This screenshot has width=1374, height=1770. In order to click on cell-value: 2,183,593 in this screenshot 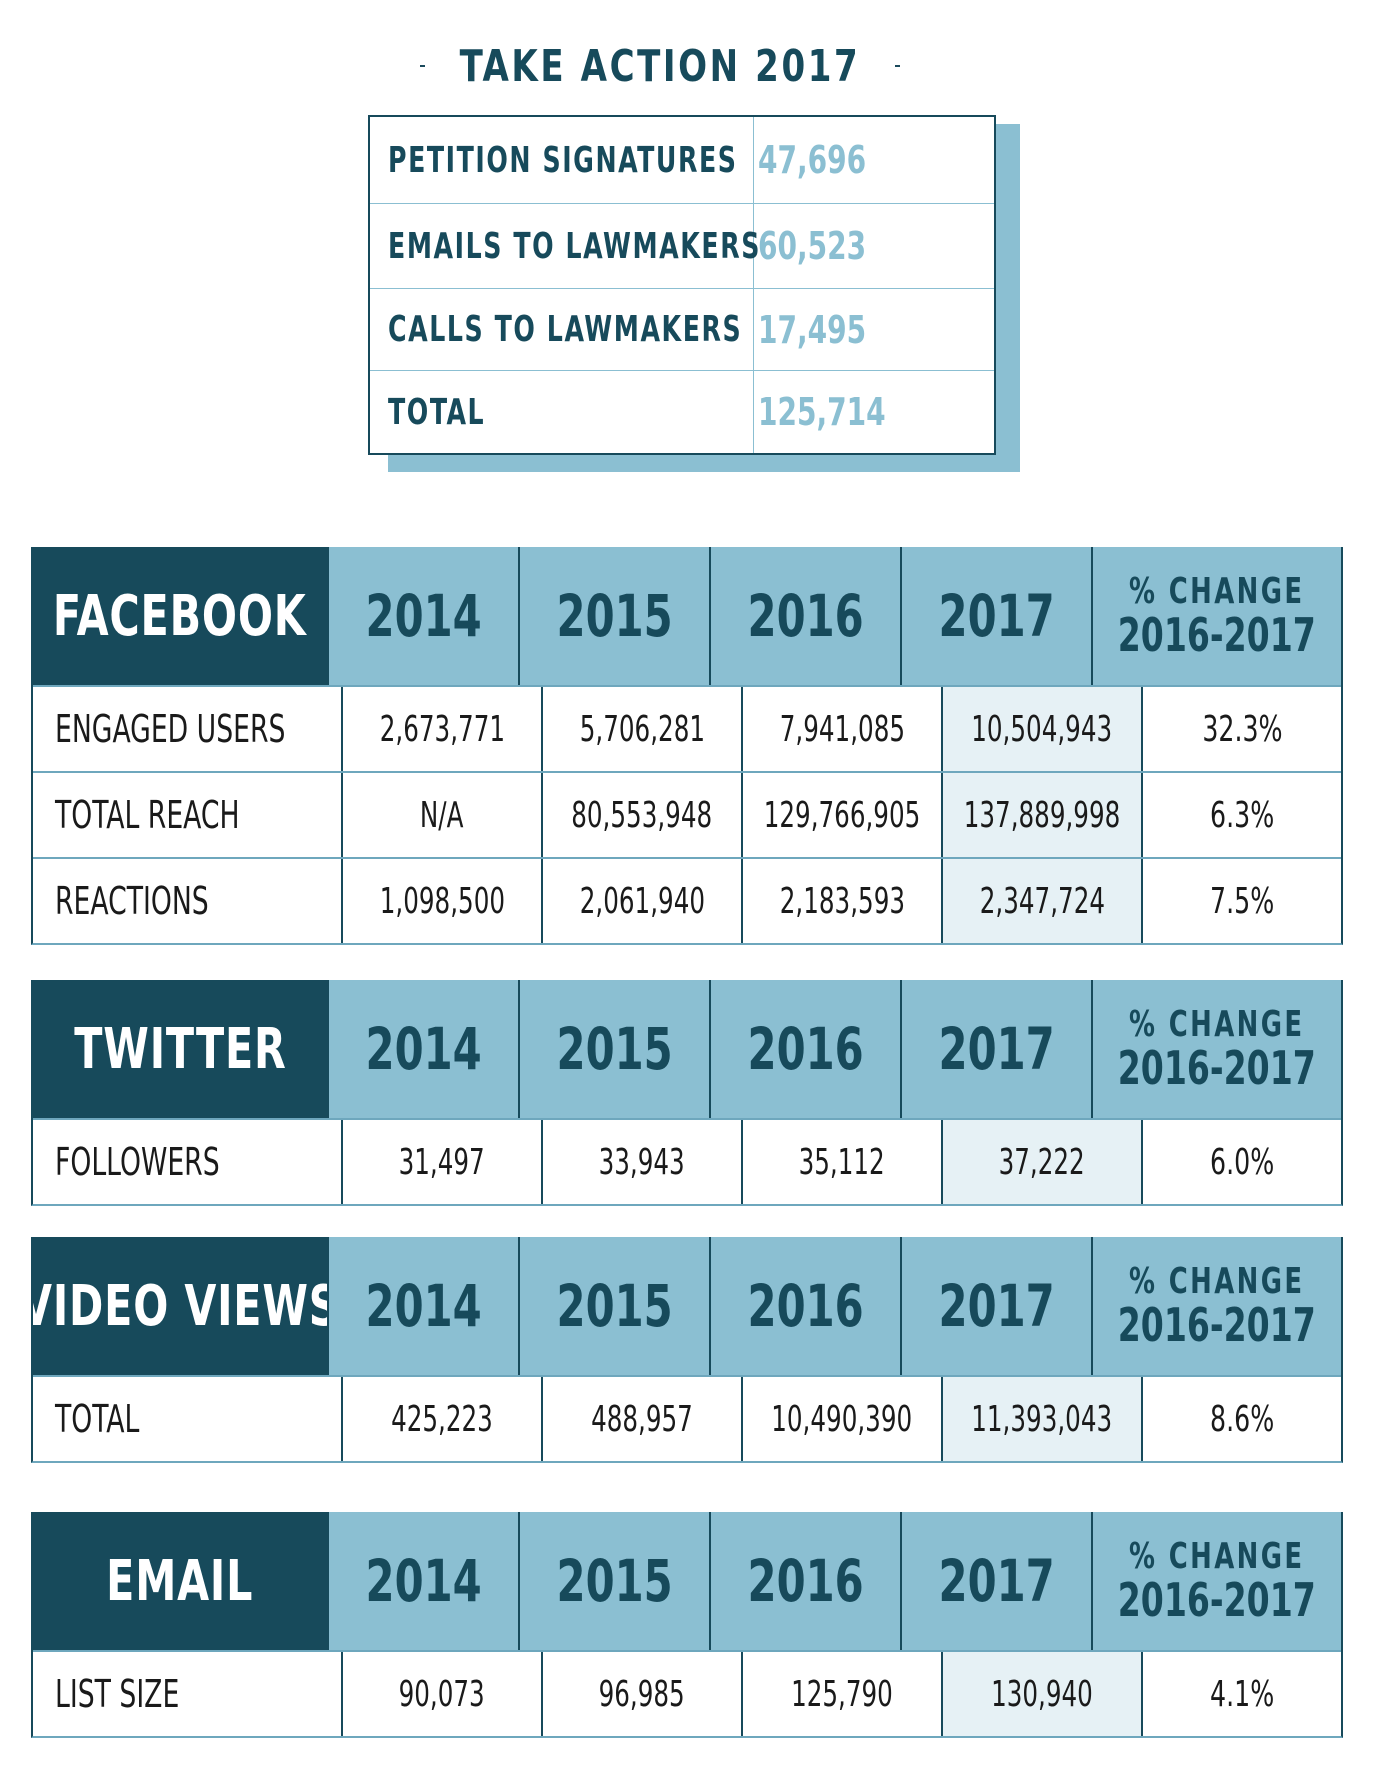, I will do `click(841, 901)`.